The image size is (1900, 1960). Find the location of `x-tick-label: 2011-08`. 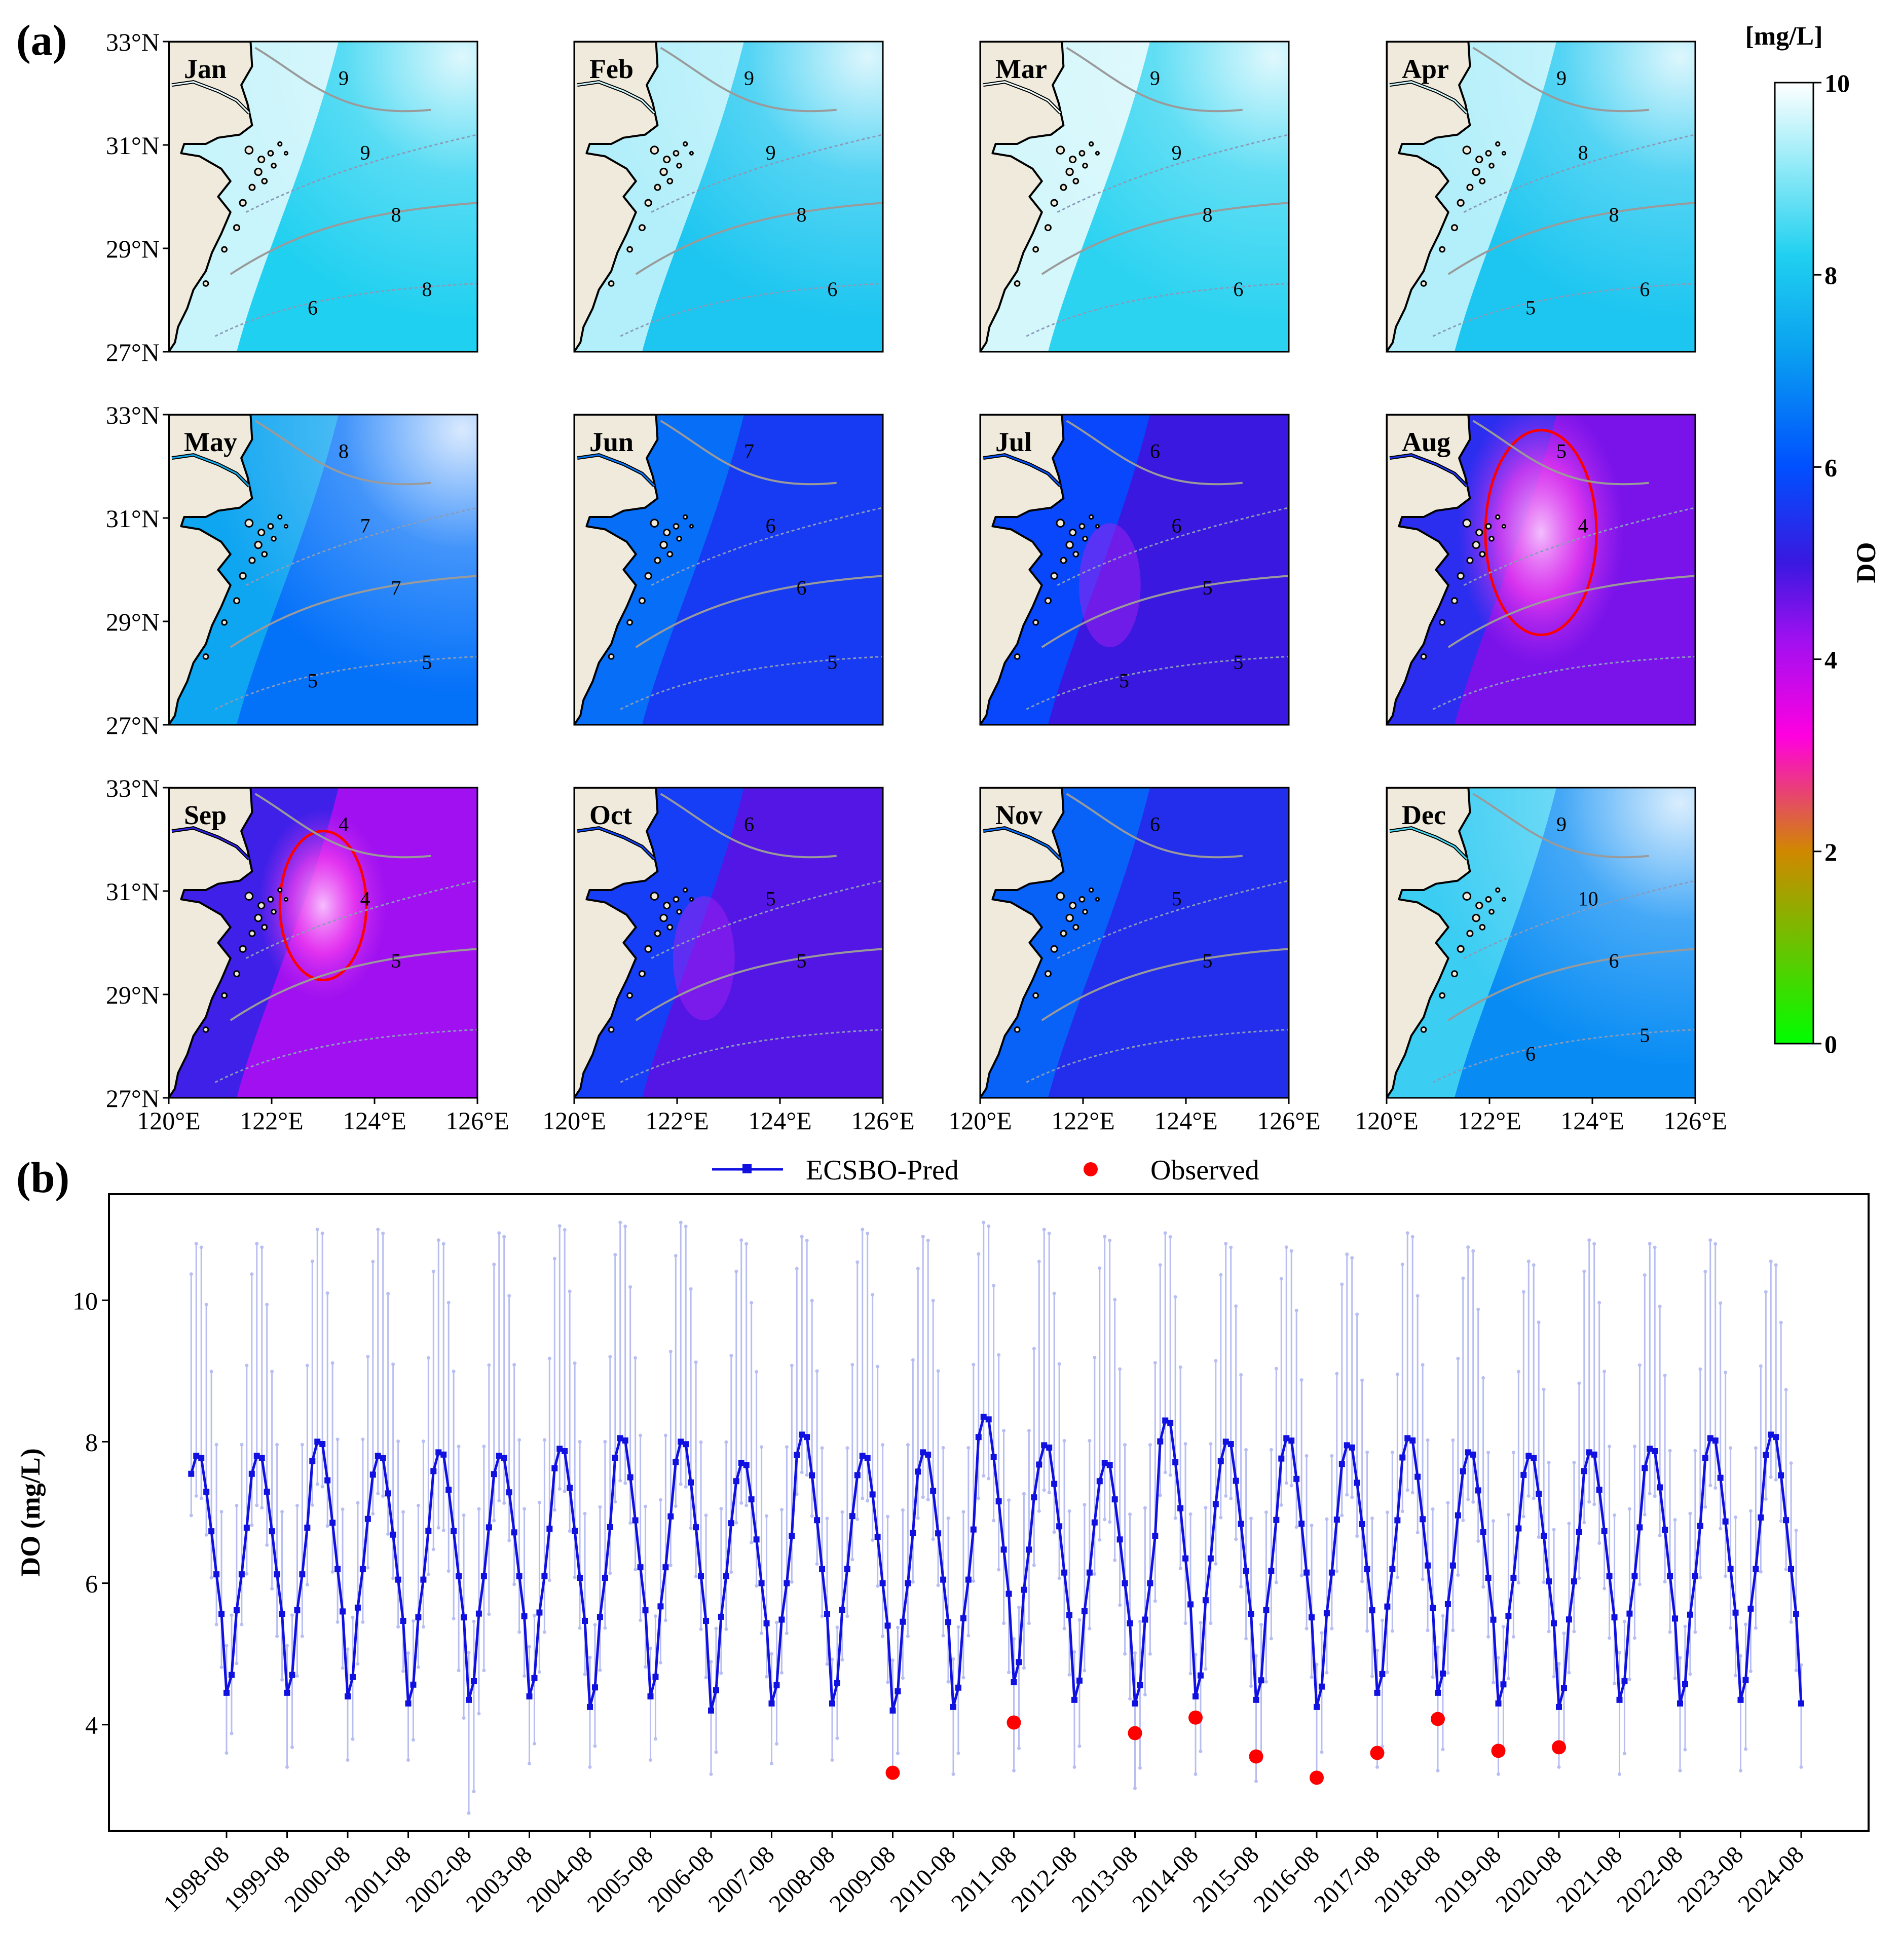

x-tick-label: 2011-08 is located at coordinates (984, 1878).